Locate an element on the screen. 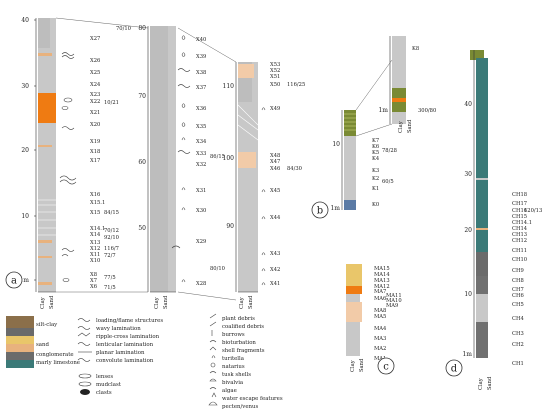 The image size is (550, 416). legend-label: shell fragments is located at coordinates (243, 351).